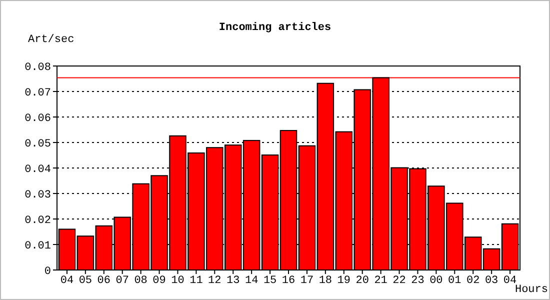  What do you see at coordinates (215, 281) in the screenshot?
I see `x-tick-label: 12` at bounding box center [215, 281].